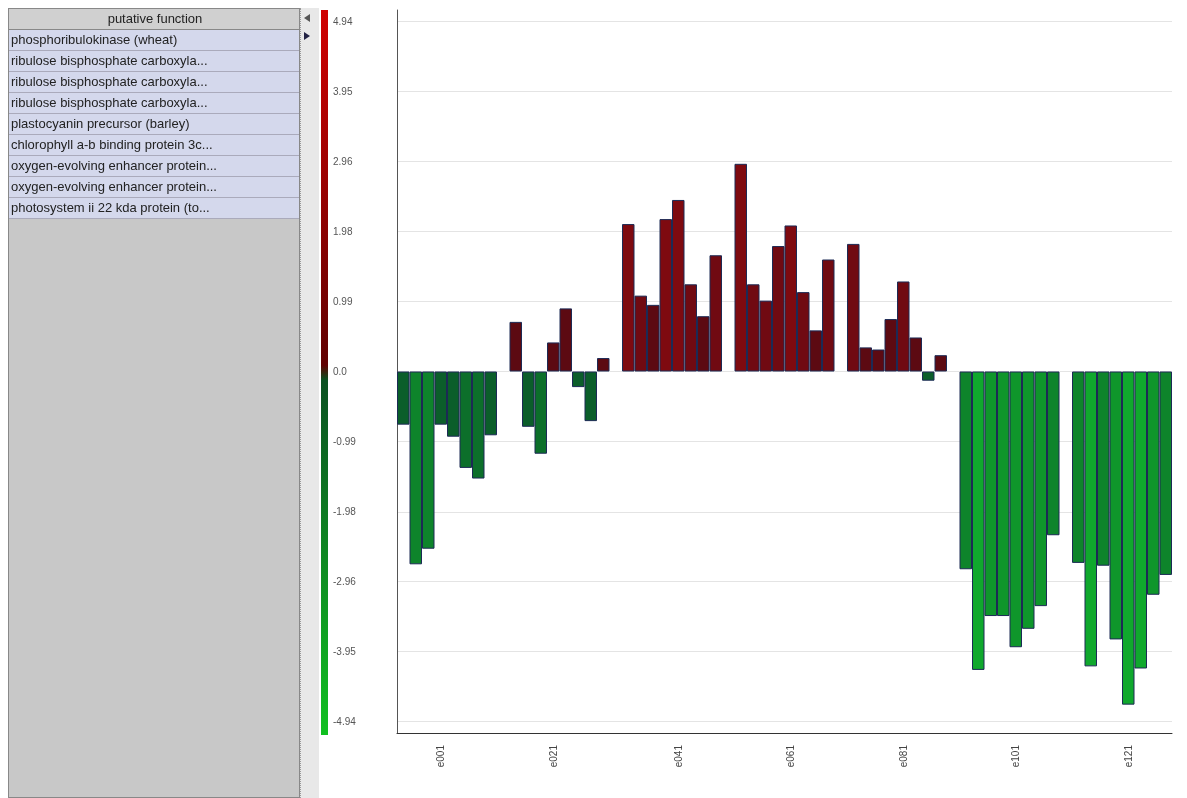 Image resolution: width=1187 pixels, height=798 pixels. Describe the element at coordinates (553, 756) in the screenshot. I see `x-tick-label: e021` at that location.